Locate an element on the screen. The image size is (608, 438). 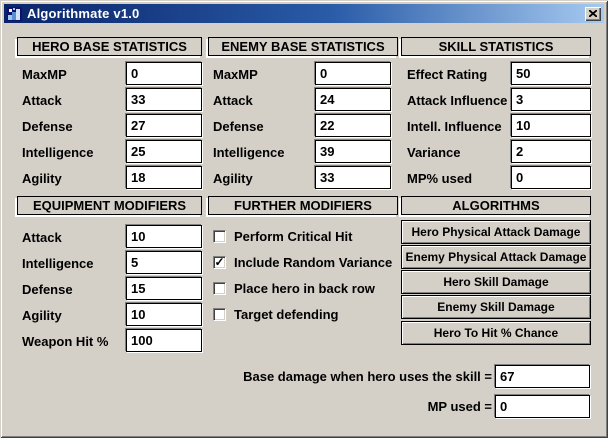
stat-row: MP% used is located at coordinates (496, 177).